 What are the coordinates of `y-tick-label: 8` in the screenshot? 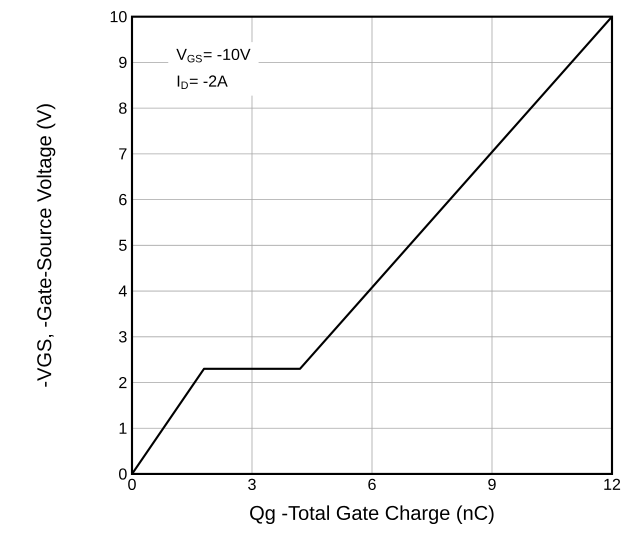 It's located at (123, 108).